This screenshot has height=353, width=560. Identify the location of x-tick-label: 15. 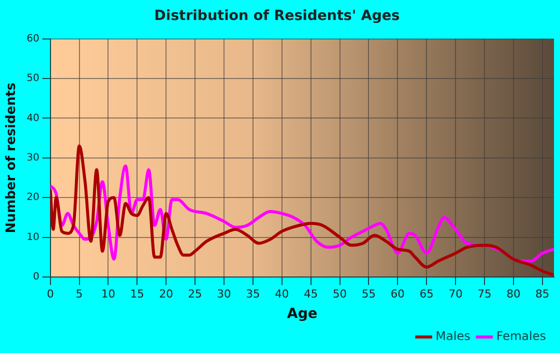
(137, 293).